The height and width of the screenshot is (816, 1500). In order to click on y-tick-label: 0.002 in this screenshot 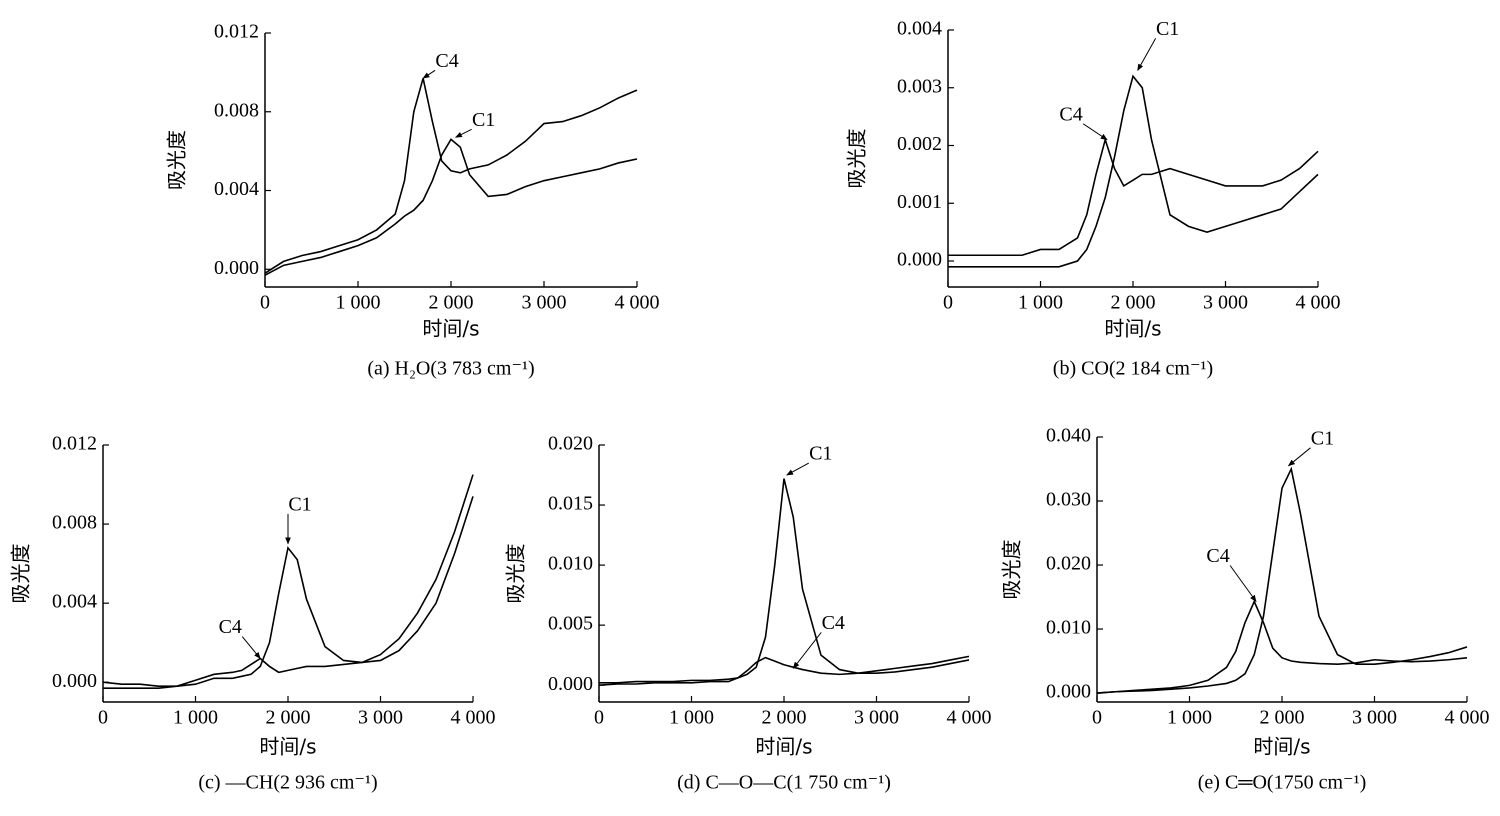, I will do `click(919, 144)`.